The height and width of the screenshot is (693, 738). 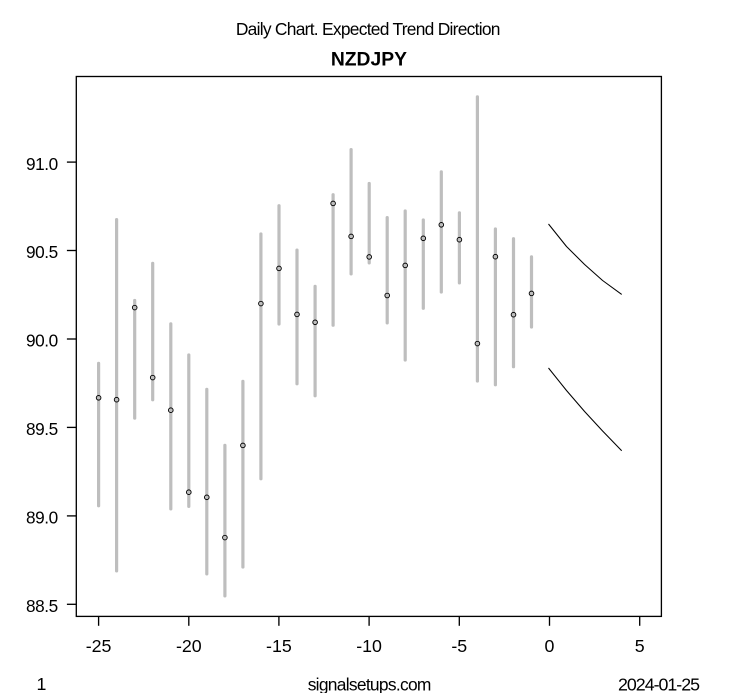 What do you see at coordinates (279, 646) in the screenshot?
I see `svg-text: -15` at bounding box center [279, 646].